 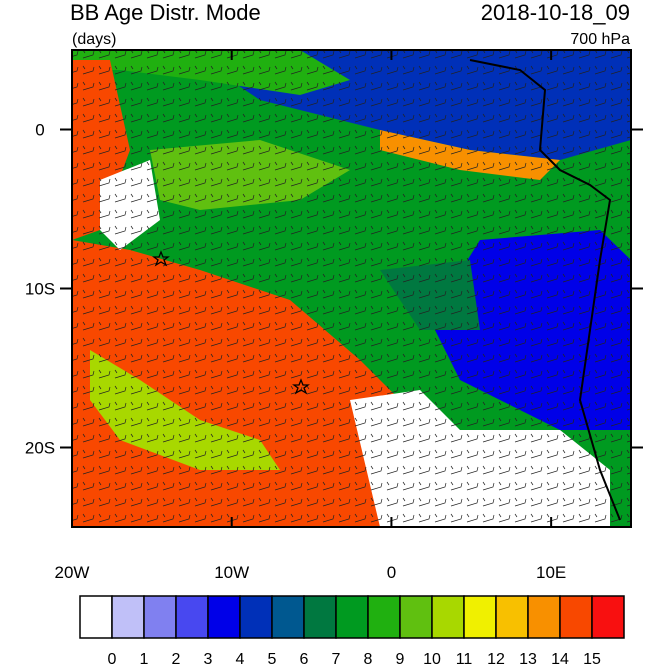 I want to click on colorbar-label: 7, so click(x=336, y=659).